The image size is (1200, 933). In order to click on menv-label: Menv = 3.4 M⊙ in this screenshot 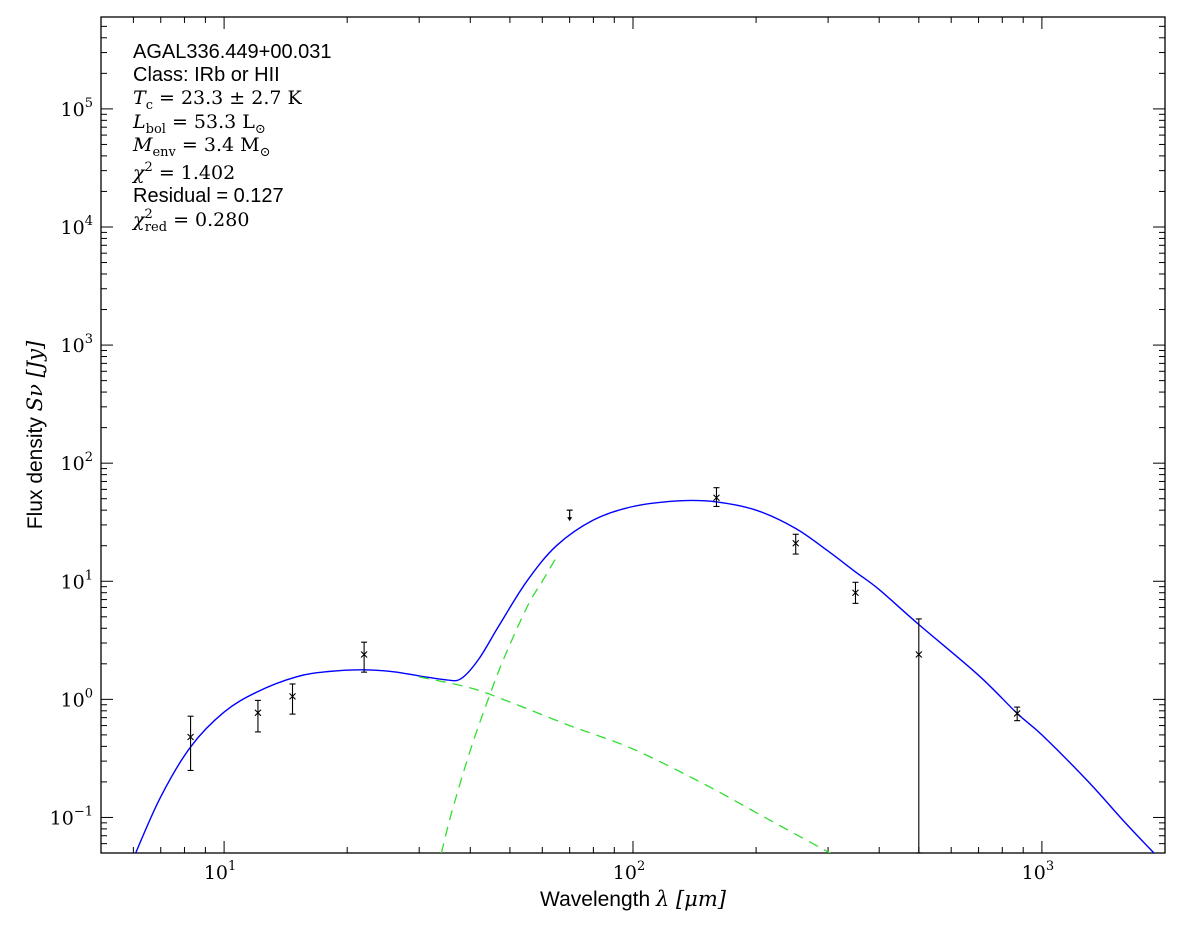, I will do `click(201, 147)`.